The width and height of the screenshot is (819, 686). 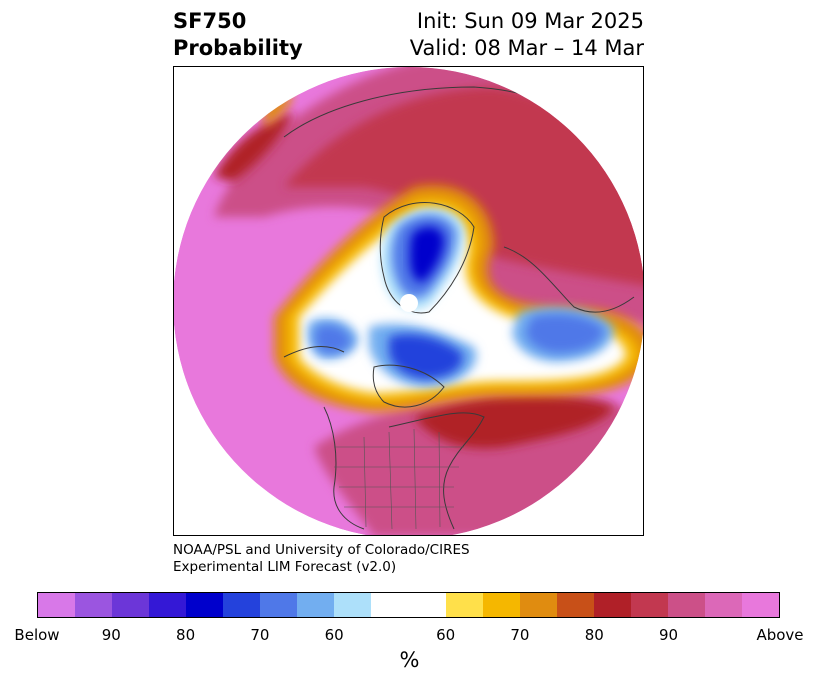 I want to click on colorbar, so click(x=408, y=605).